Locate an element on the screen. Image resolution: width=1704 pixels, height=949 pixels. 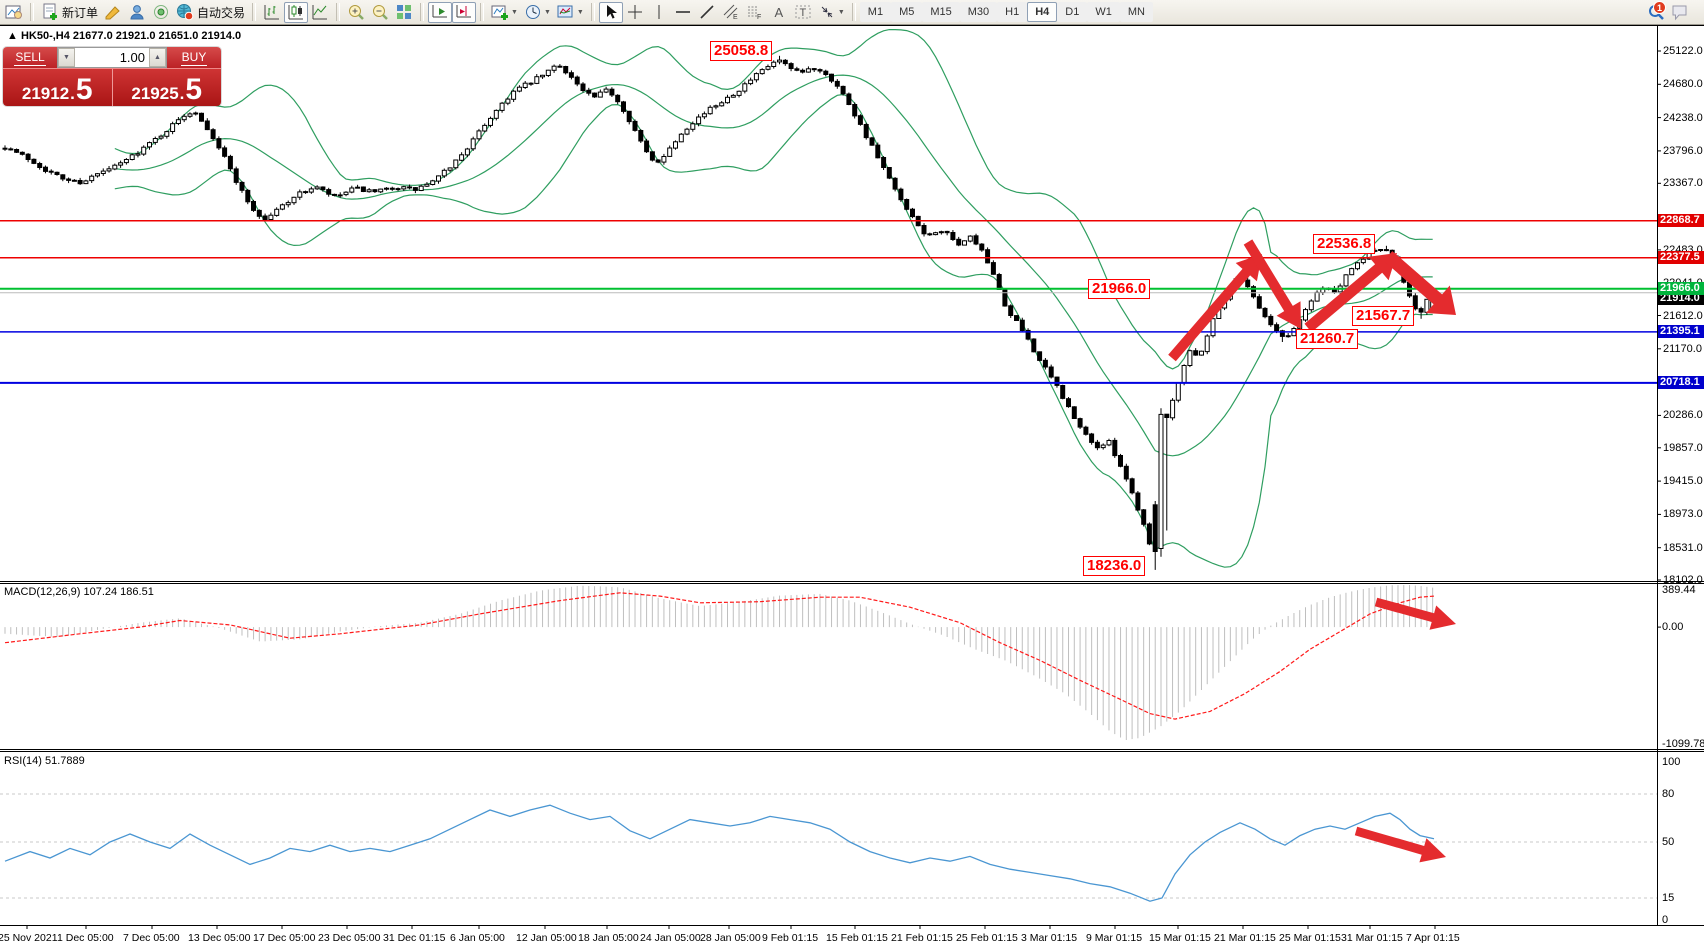
price-tick-label: 19415.0 is located at coordinates (1683, 481).